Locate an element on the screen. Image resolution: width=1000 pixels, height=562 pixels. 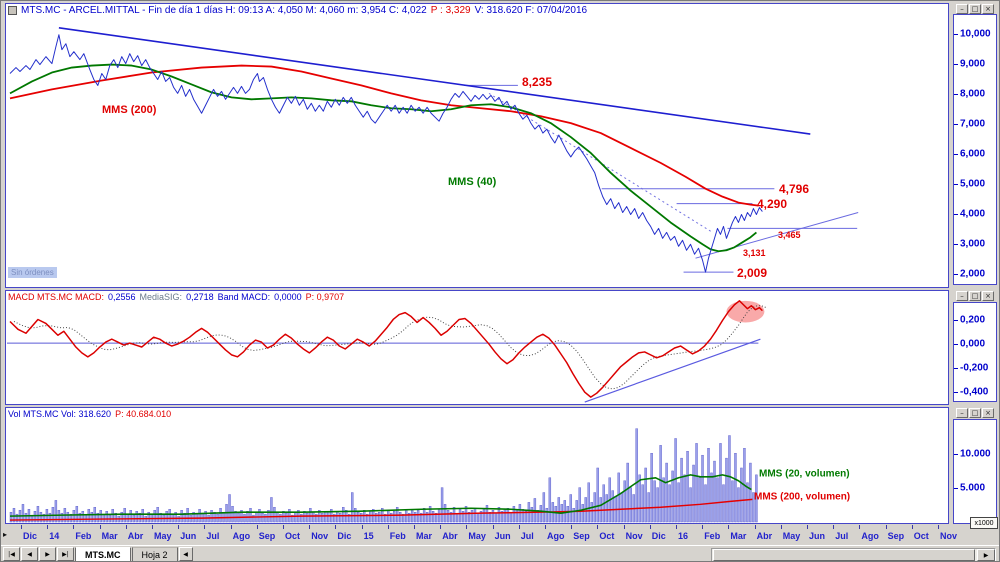
horizontal-scrollbar: ▶ is located at coordinates (853, 554).